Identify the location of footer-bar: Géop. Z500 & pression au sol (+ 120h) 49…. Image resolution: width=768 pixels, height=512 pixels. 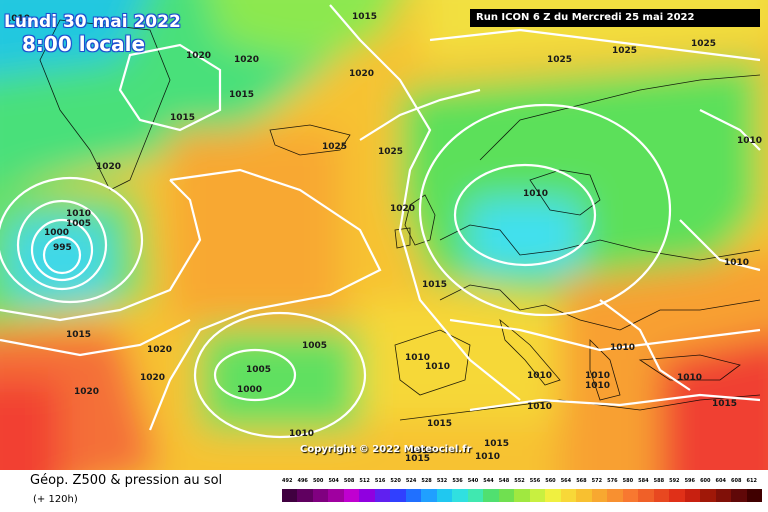
(384, 491).